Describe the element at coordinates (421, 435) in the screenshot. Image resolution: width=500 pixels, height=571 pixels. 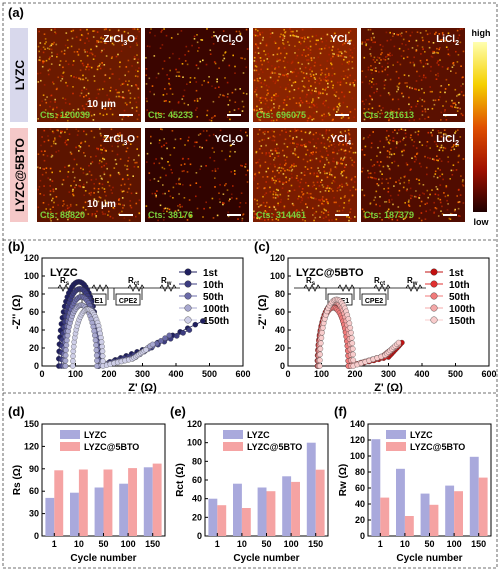
I see `legend-label: LYZC` at that location.